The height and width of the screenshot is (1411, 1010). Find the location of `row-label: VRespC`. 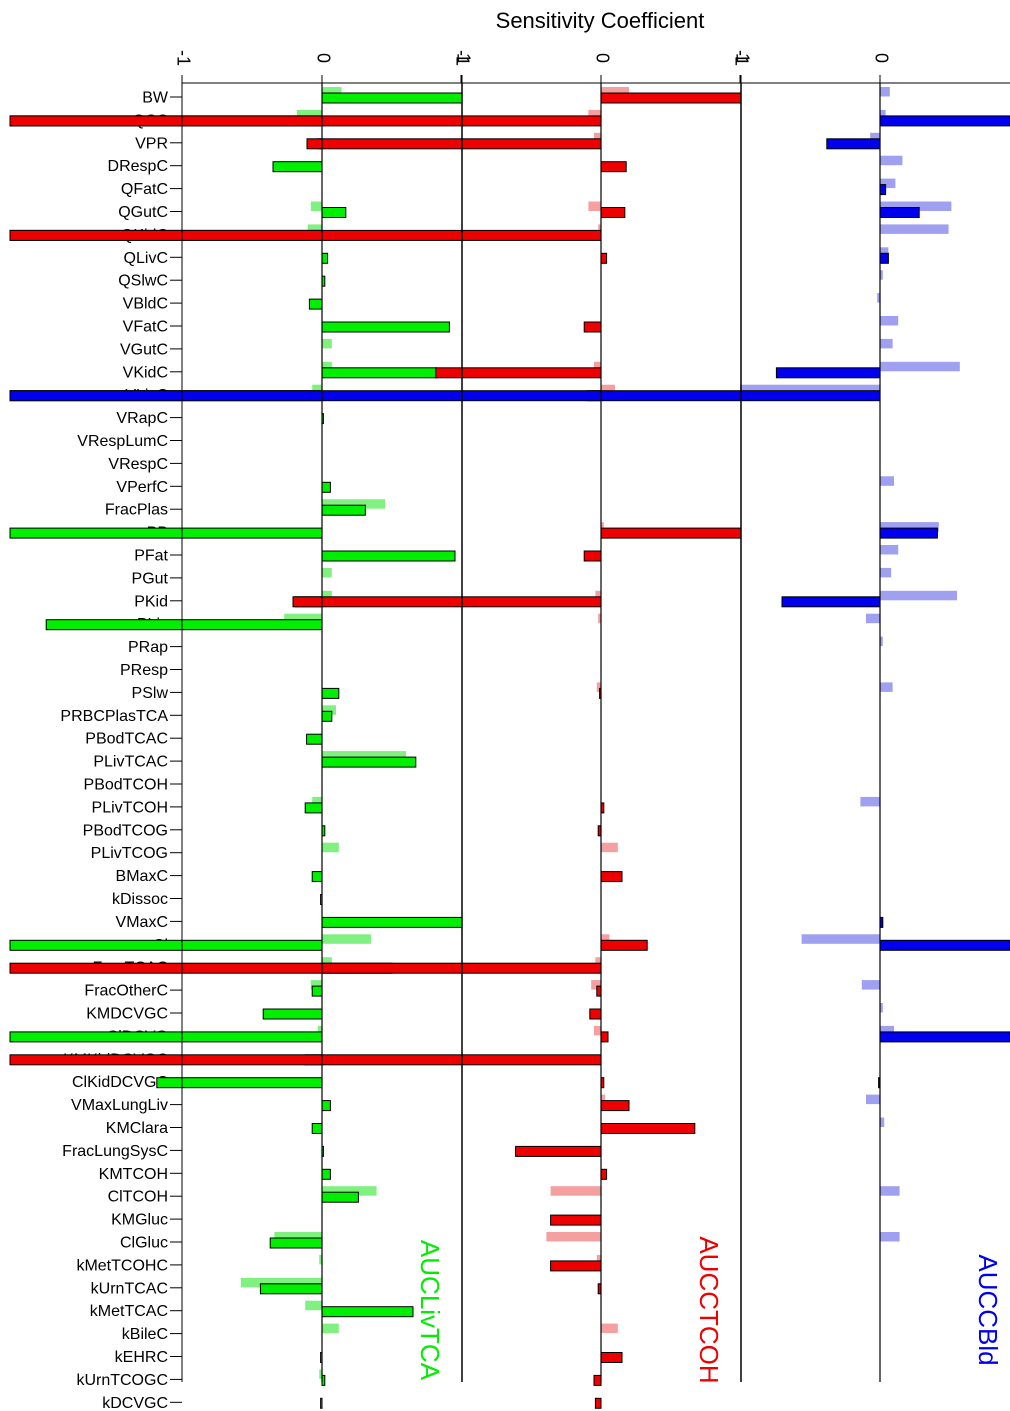

row-label: VRespC is located at coordinates (138, 464).